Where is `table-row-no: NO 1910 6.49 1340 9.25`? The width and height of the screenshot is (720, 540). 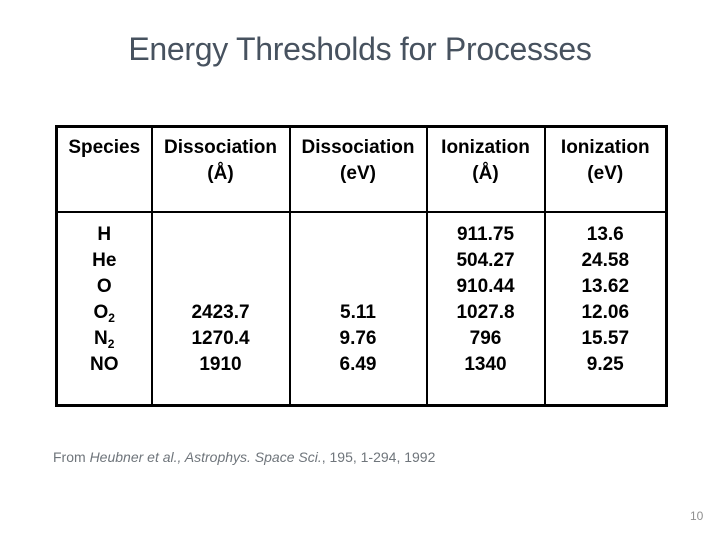
table-row-no: NO 1910 6.49 1340 9.25 is located at coordinates (361, 365).